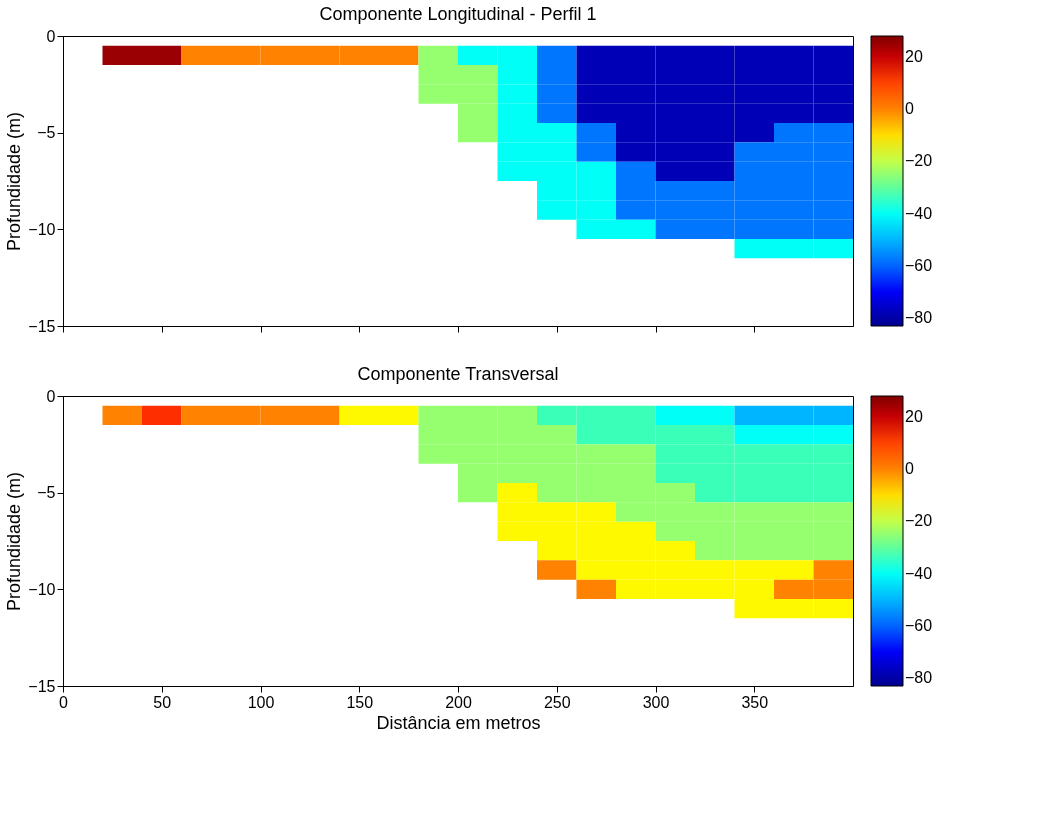 The image size is (1038, 837). What do you see at coordinates (261, 702) in the screenshot?
I see `x-tick-label: 100` at bounding box center [261, 702].